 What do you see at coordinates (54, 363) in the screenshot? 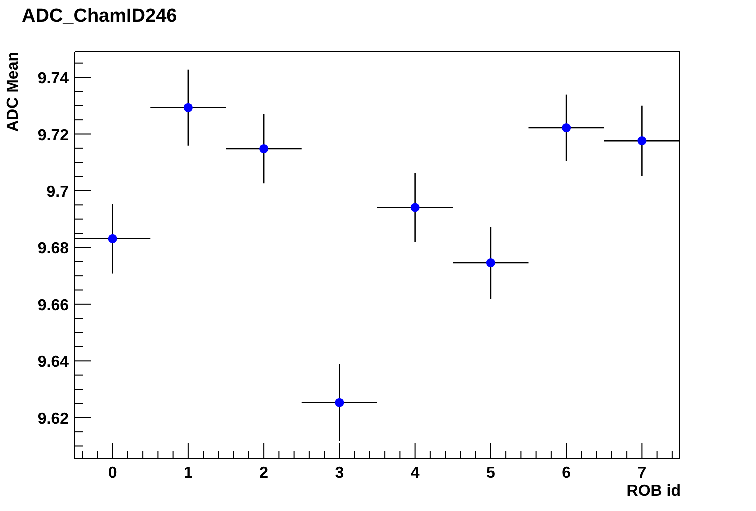
I see `y-tick-label: 9.64` at bounding box center [54, 363].